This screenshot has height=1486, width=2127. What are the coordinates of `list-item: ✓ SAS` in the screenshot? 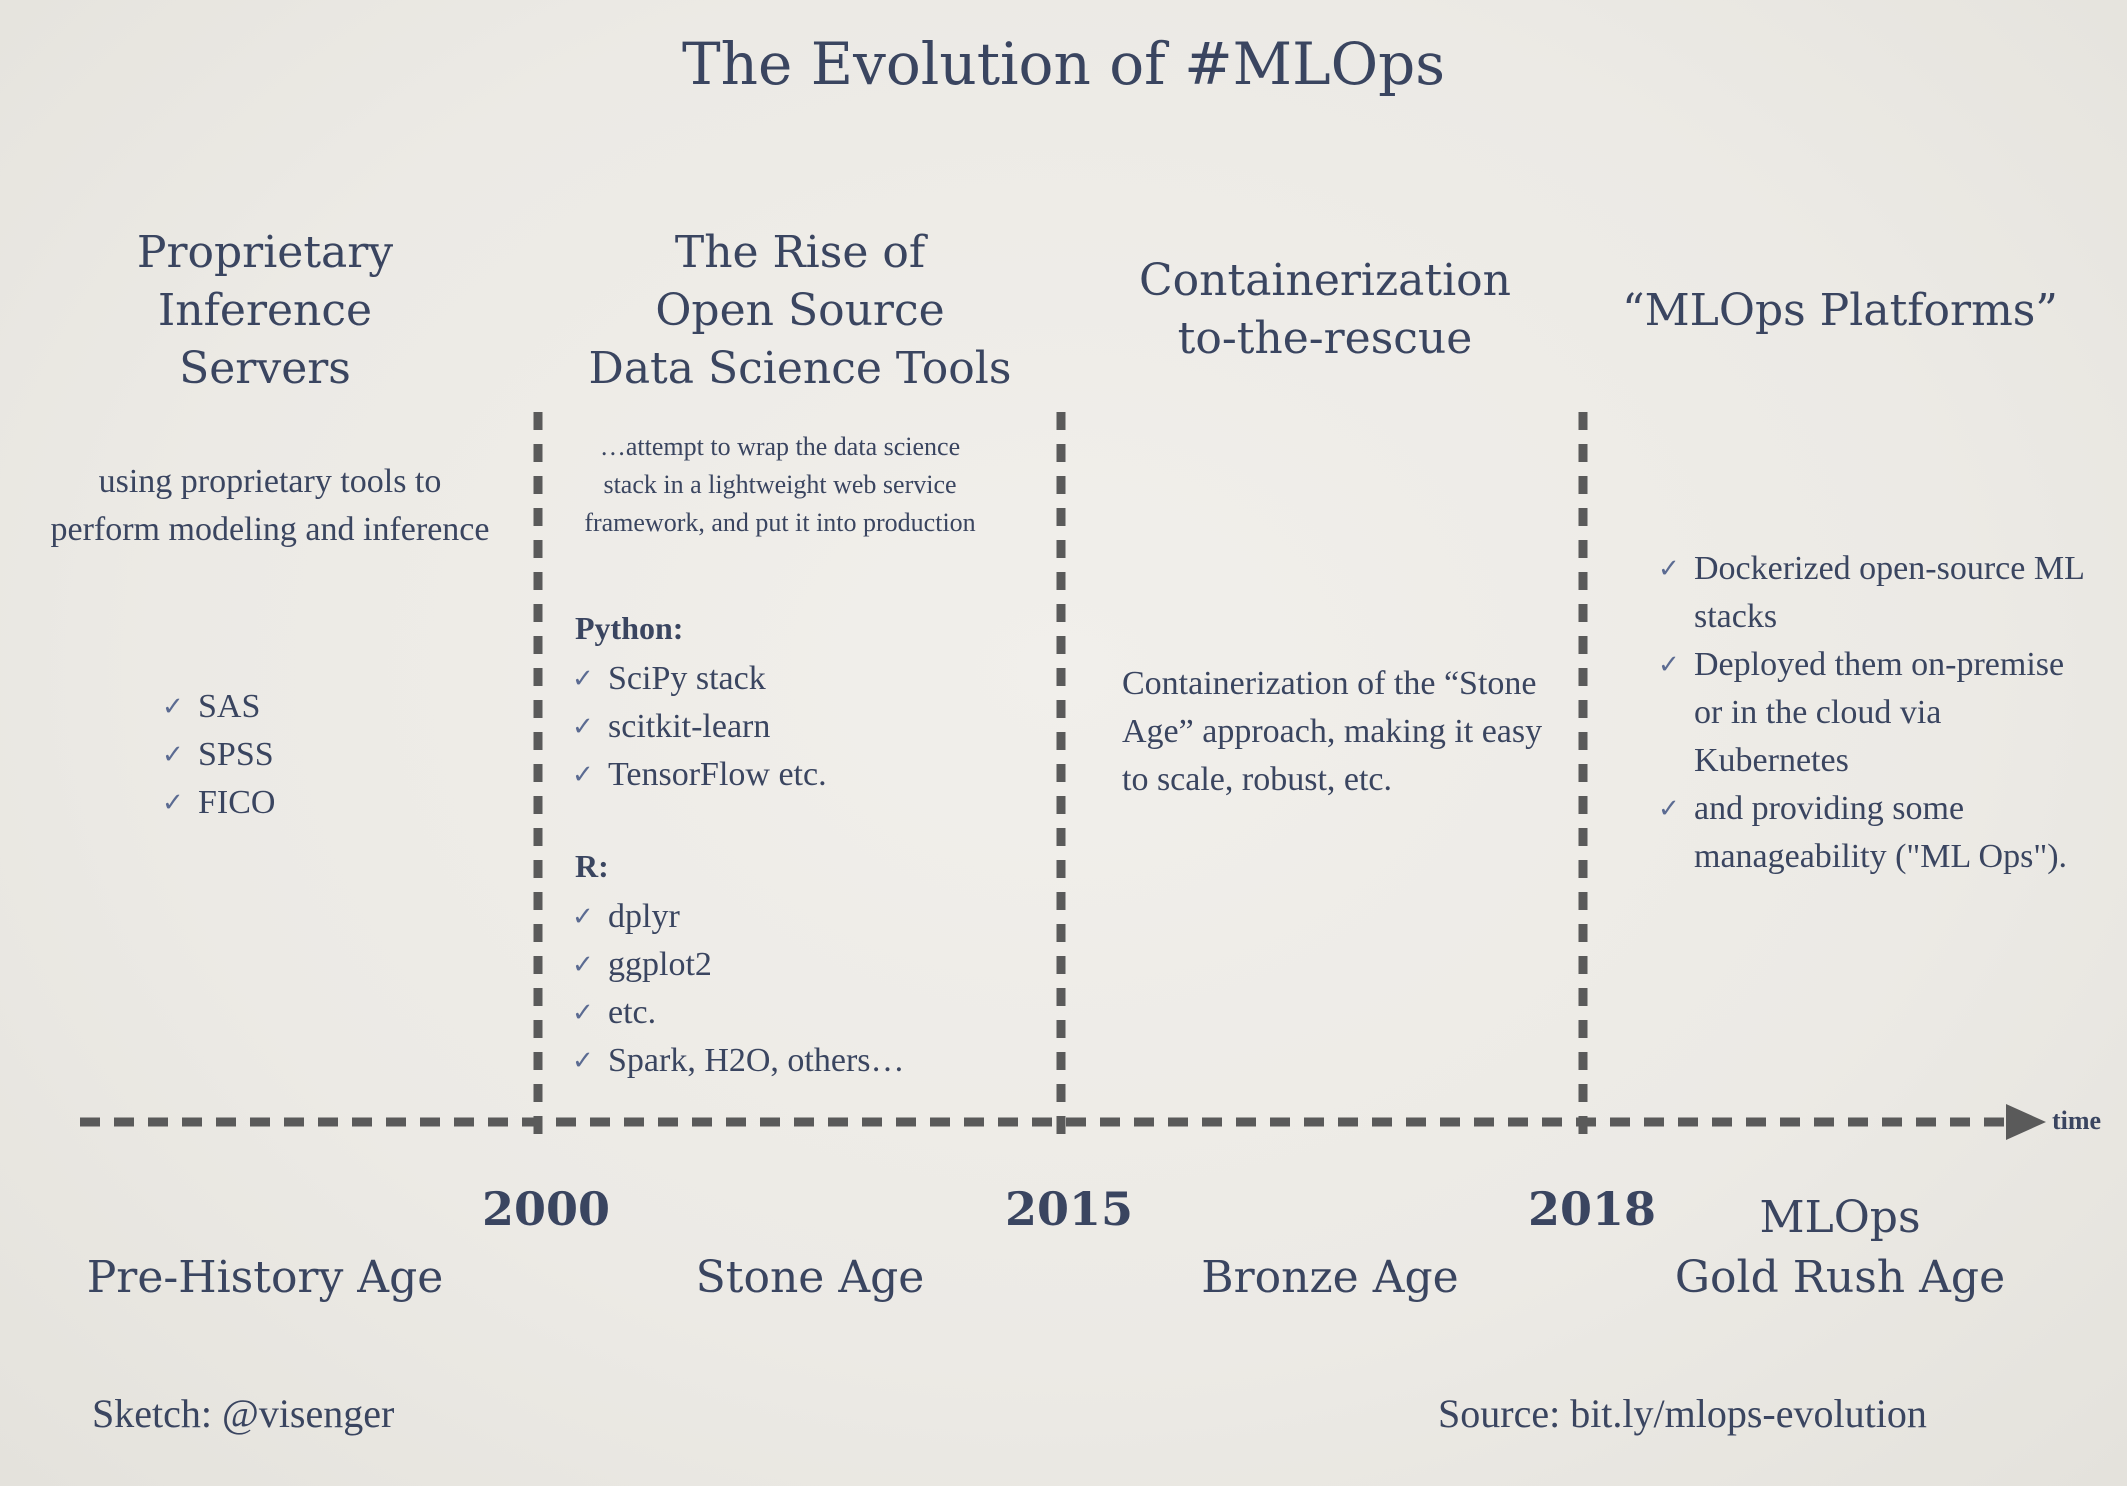 It's located at (218, 707).